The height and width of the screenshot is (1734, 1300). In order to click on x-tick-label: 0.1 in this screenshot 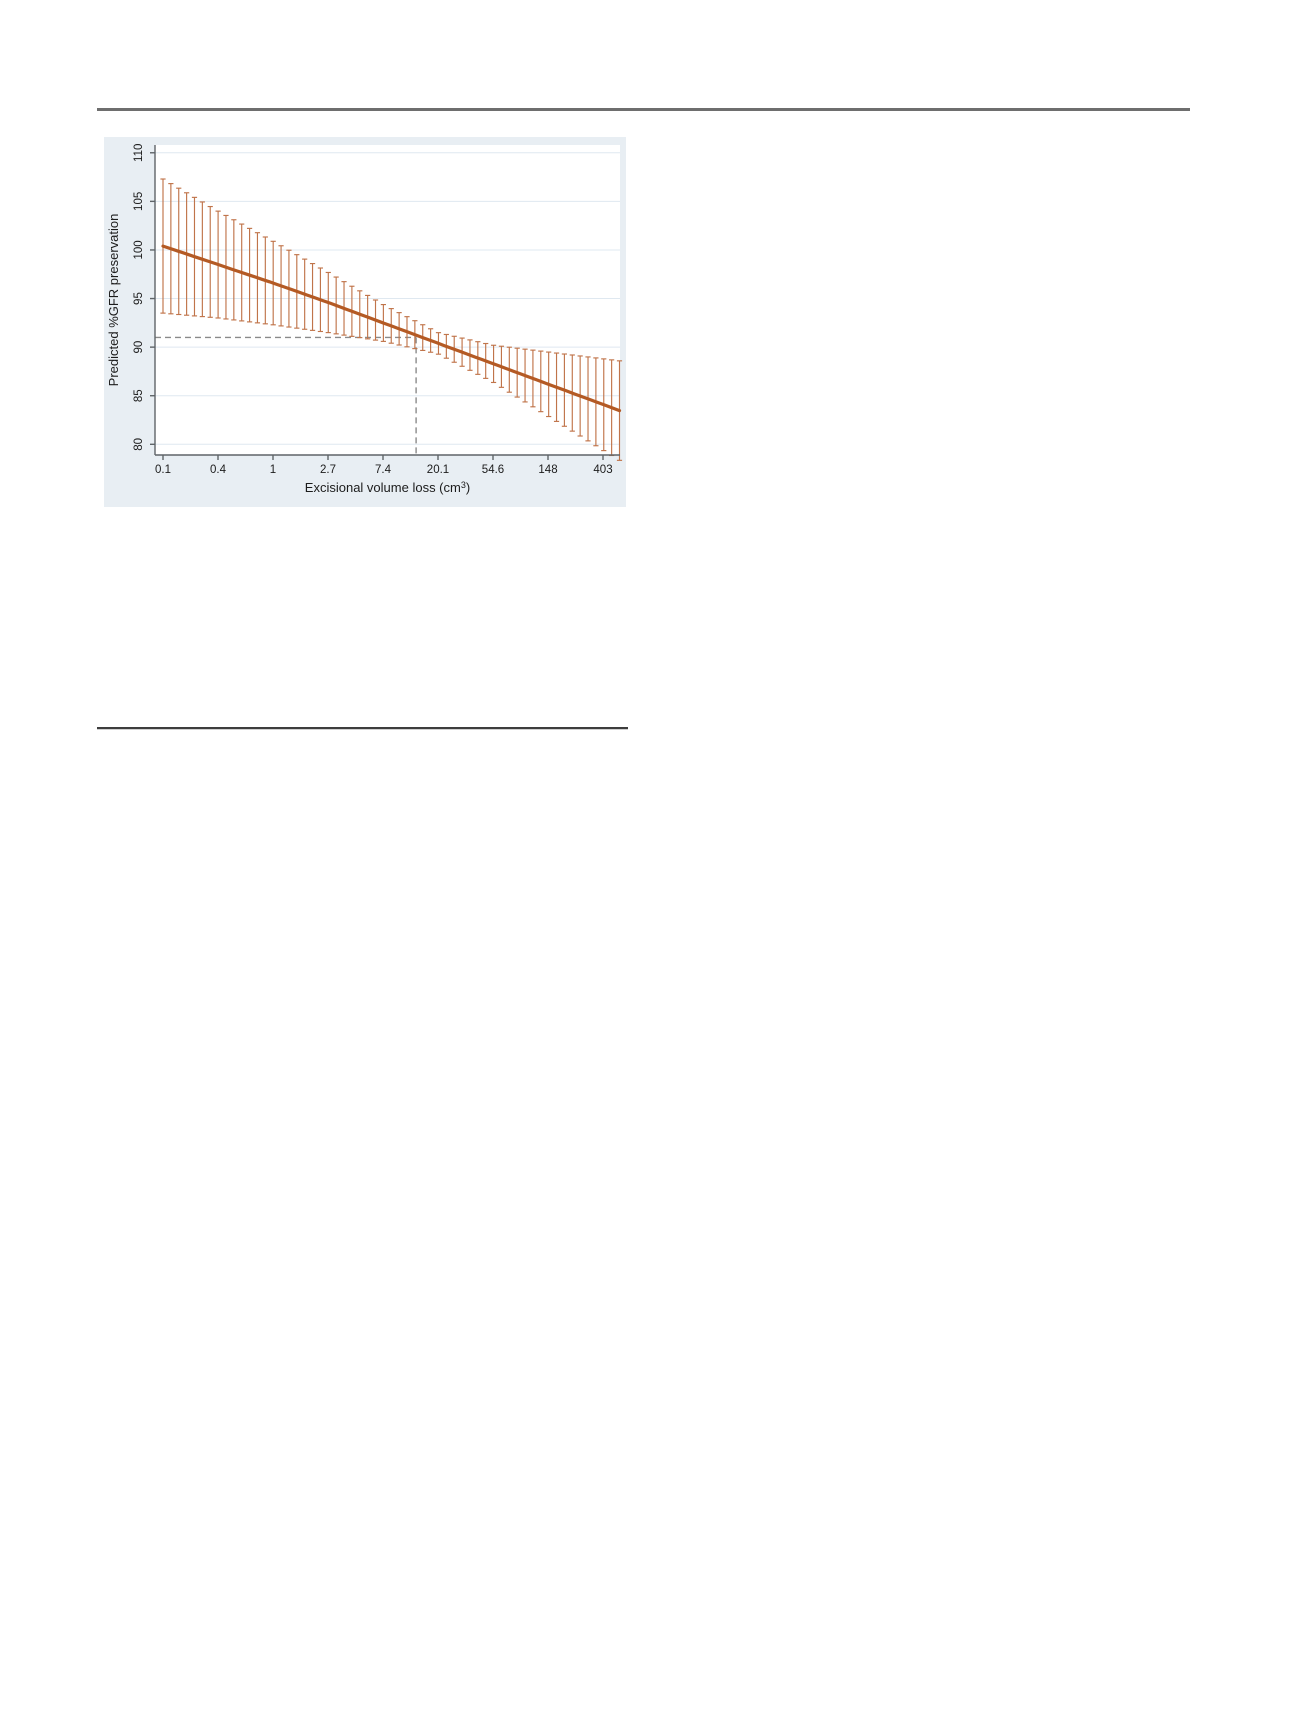, I will do `click(163, 470)`.